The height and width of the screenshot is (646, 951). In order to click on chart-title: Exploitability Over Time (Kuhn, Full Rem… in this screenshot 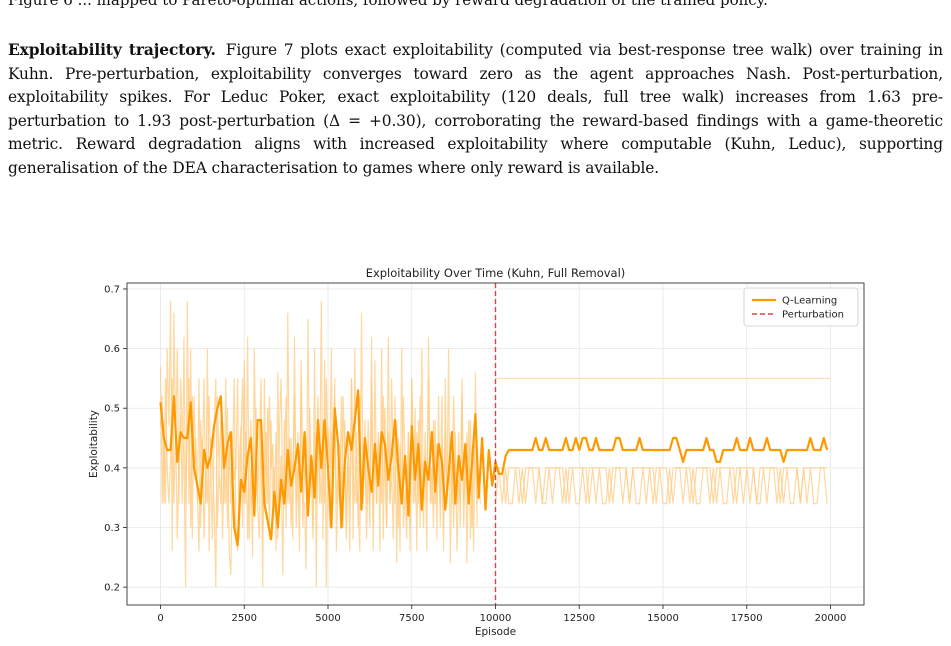, I will do `click(496, 273)`.